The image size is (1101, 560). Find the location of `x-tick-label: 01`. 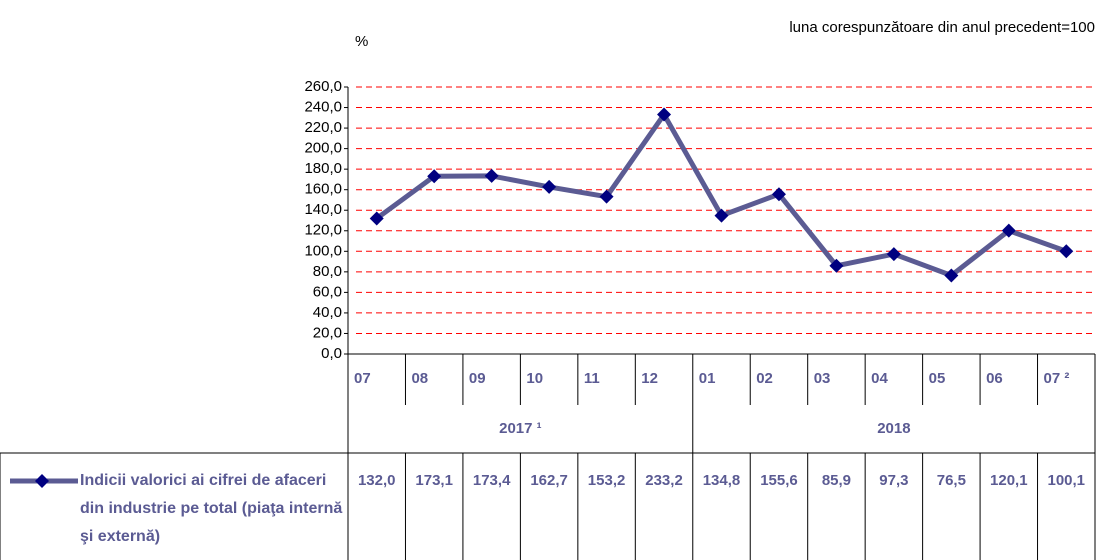

x-tick-label: 01 is located at coordinates (707, 378).